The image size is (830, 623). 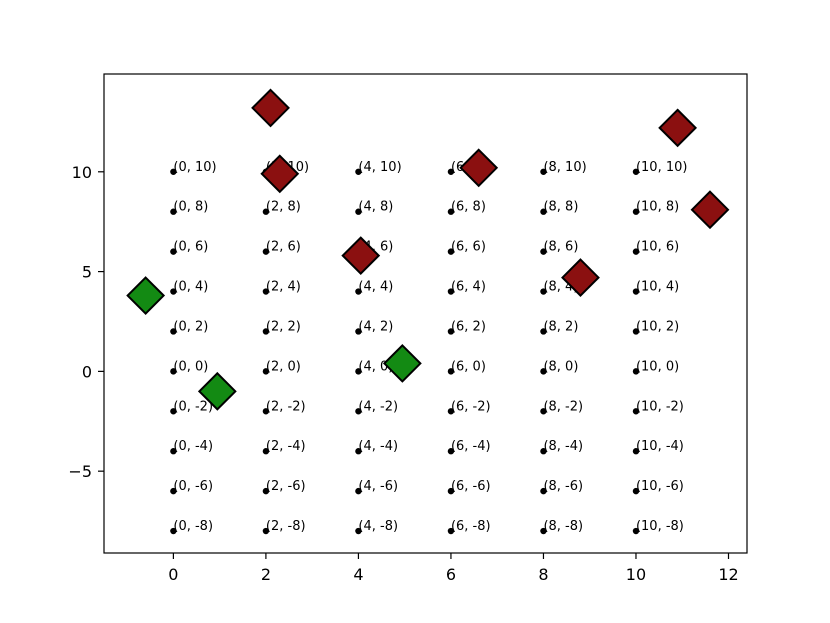 What do you see at coordinates (87, 371) in the screenshot?
I see `y-tick-label: 0` at bounding box center [87, 371].